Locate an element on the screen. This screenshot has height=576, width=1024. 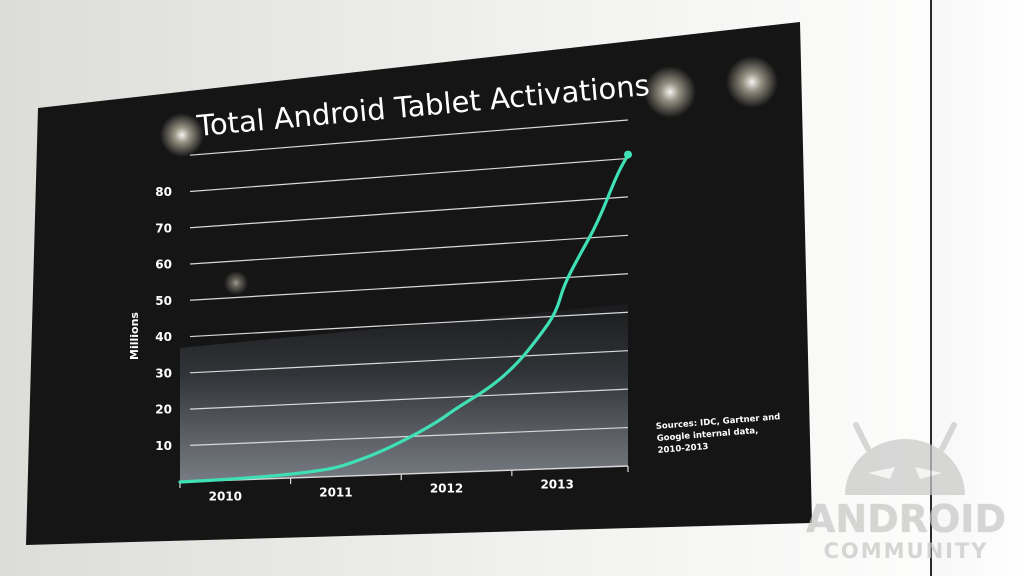
y-tick-20: 20 is located at coordinates (163, 410).